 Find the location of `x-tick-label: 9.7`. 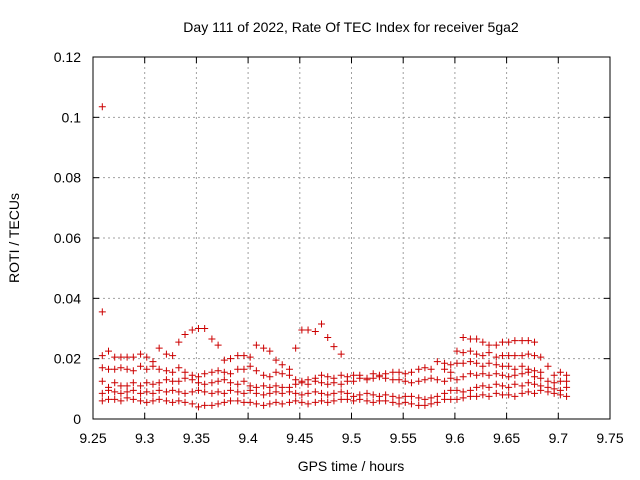

x-tick-label: 9.7 is located at coordinates (559, 438).